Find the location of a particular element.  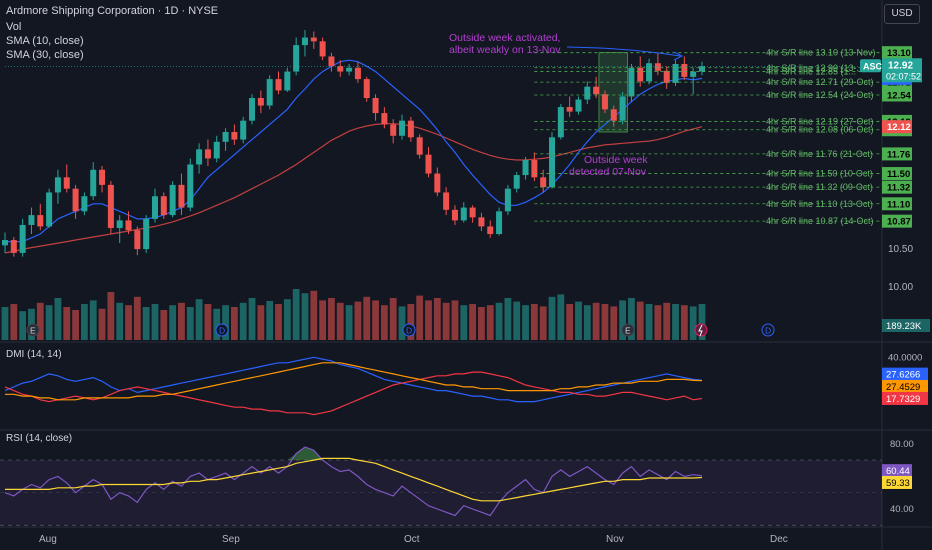

event-label: E is located at coordinates (628, 331).